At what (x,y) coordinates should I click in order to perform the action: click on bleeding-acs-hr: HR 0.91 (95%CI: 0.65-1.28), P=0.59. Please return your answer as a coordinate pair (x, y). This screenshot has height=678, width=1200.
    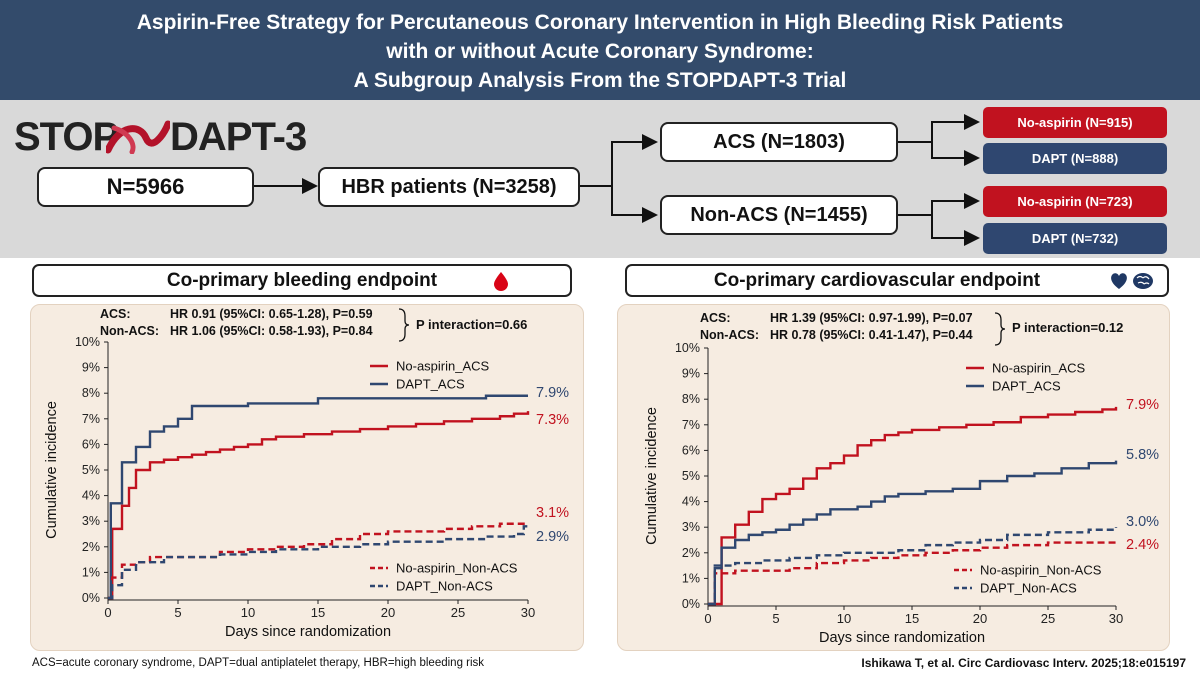
    Looking at the image, I should click on (271, 314).